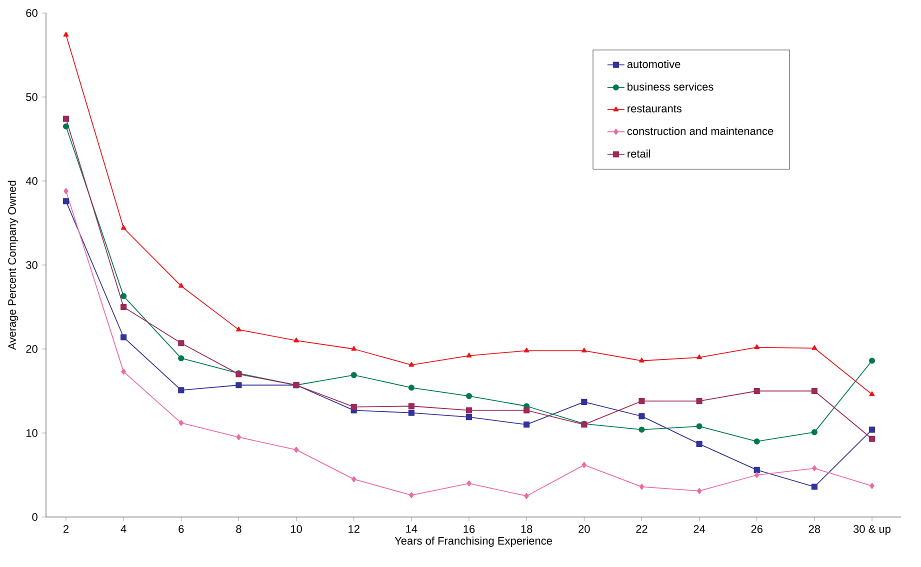 This screenshot has width=921, height=567. What do you see at coordinates (469, 529) in the screenshot?
I see `x-tick-label: 16` at bounding box center [469, 529].